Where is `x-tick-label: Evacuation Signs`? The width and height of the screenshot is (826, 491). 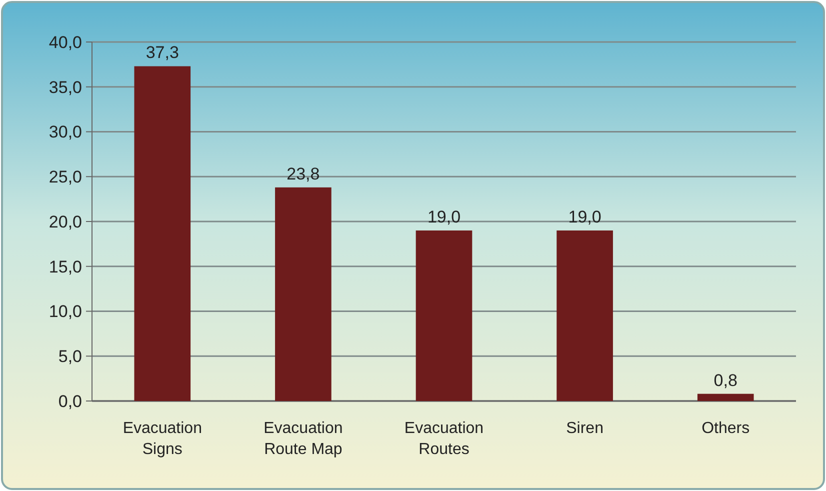 x-tick-label: Evacuation Signs is located at coordinates (162, 439).